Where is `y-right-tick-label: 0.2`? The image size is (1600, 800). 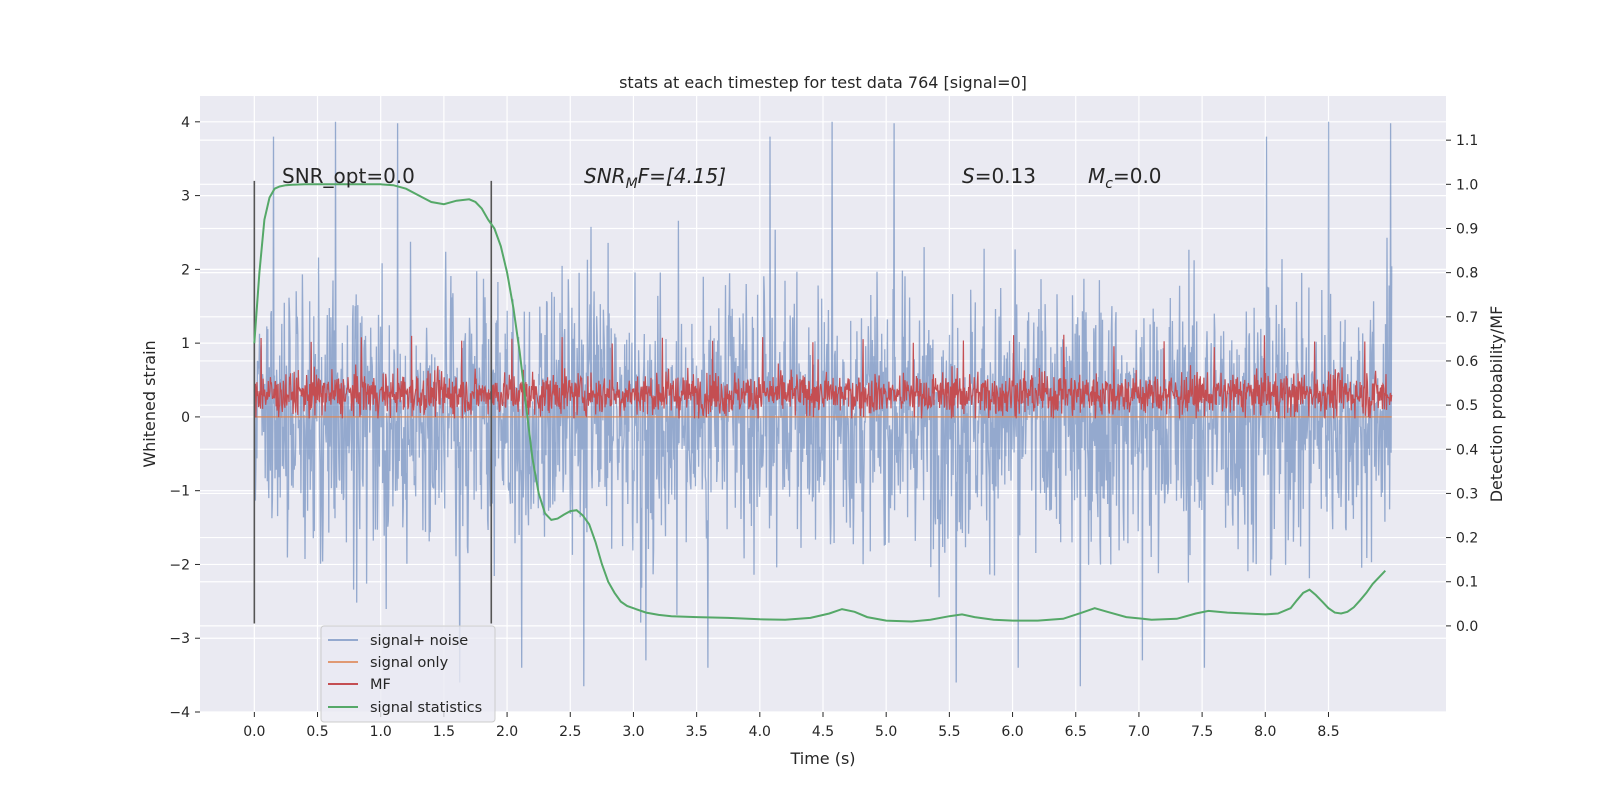
y-right-tick-label: 0.2 is located at coordinates (1467, 539).